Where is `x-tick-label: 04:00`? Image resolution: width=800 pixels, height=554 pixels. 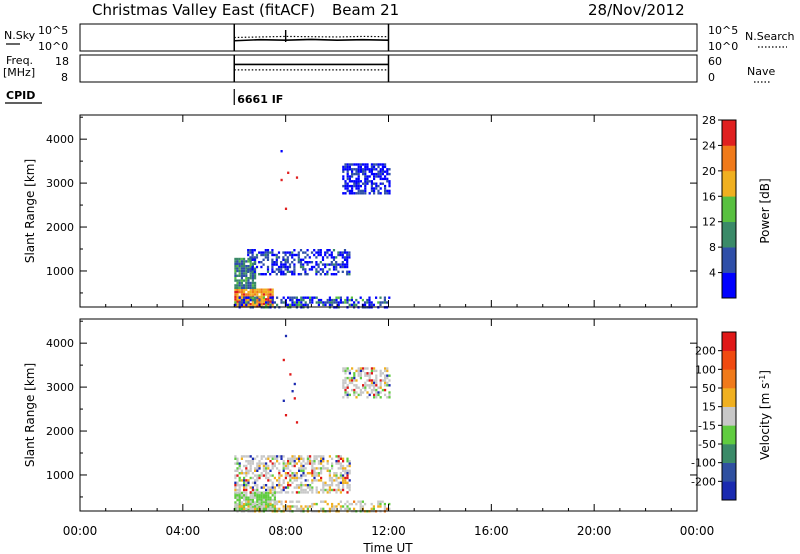
x-tick-label: 04:00 is located at coordinates (183, 531).